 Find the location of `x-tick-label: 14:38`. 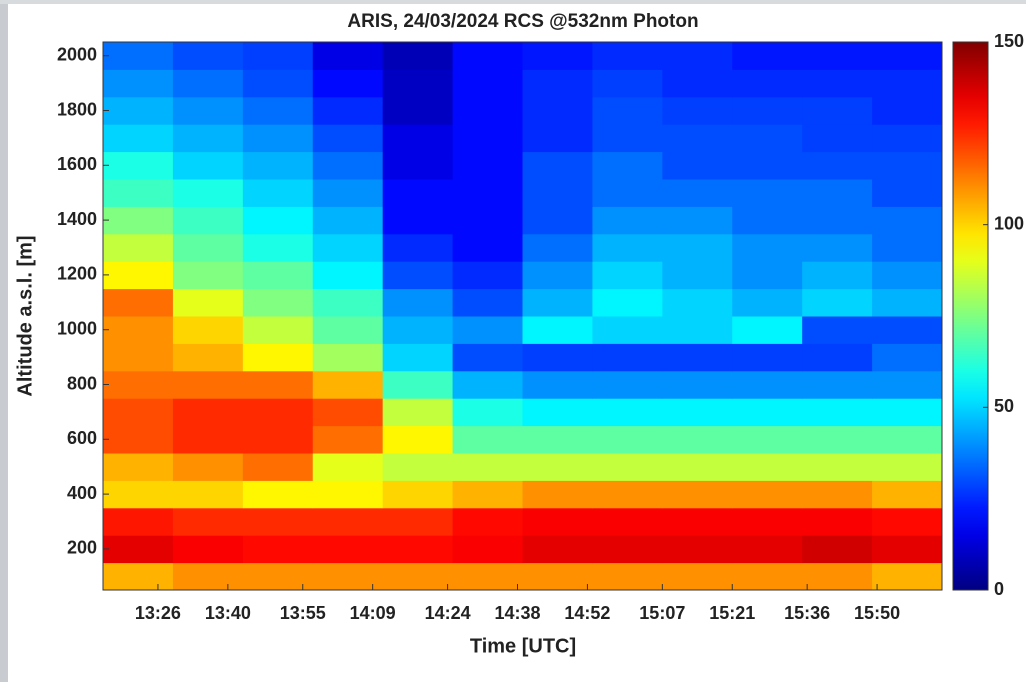

x-tick-label: 14:38 is located at coordinates (517, 613).